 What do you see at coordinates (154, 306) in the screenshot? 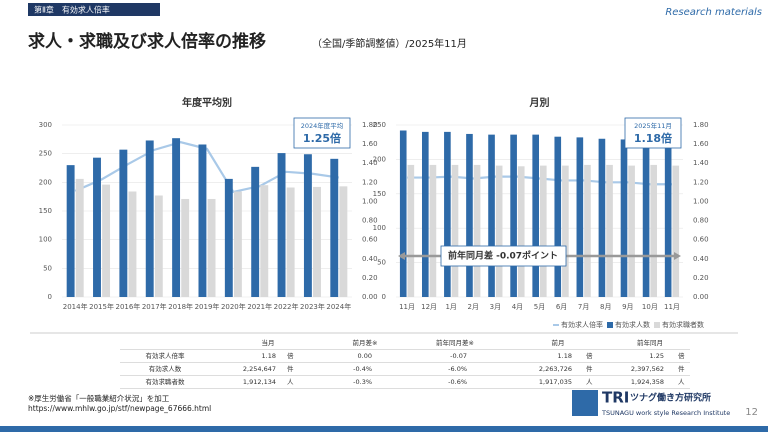
I see `x-tick-label: 2017年` at bounding box center [154, 306].